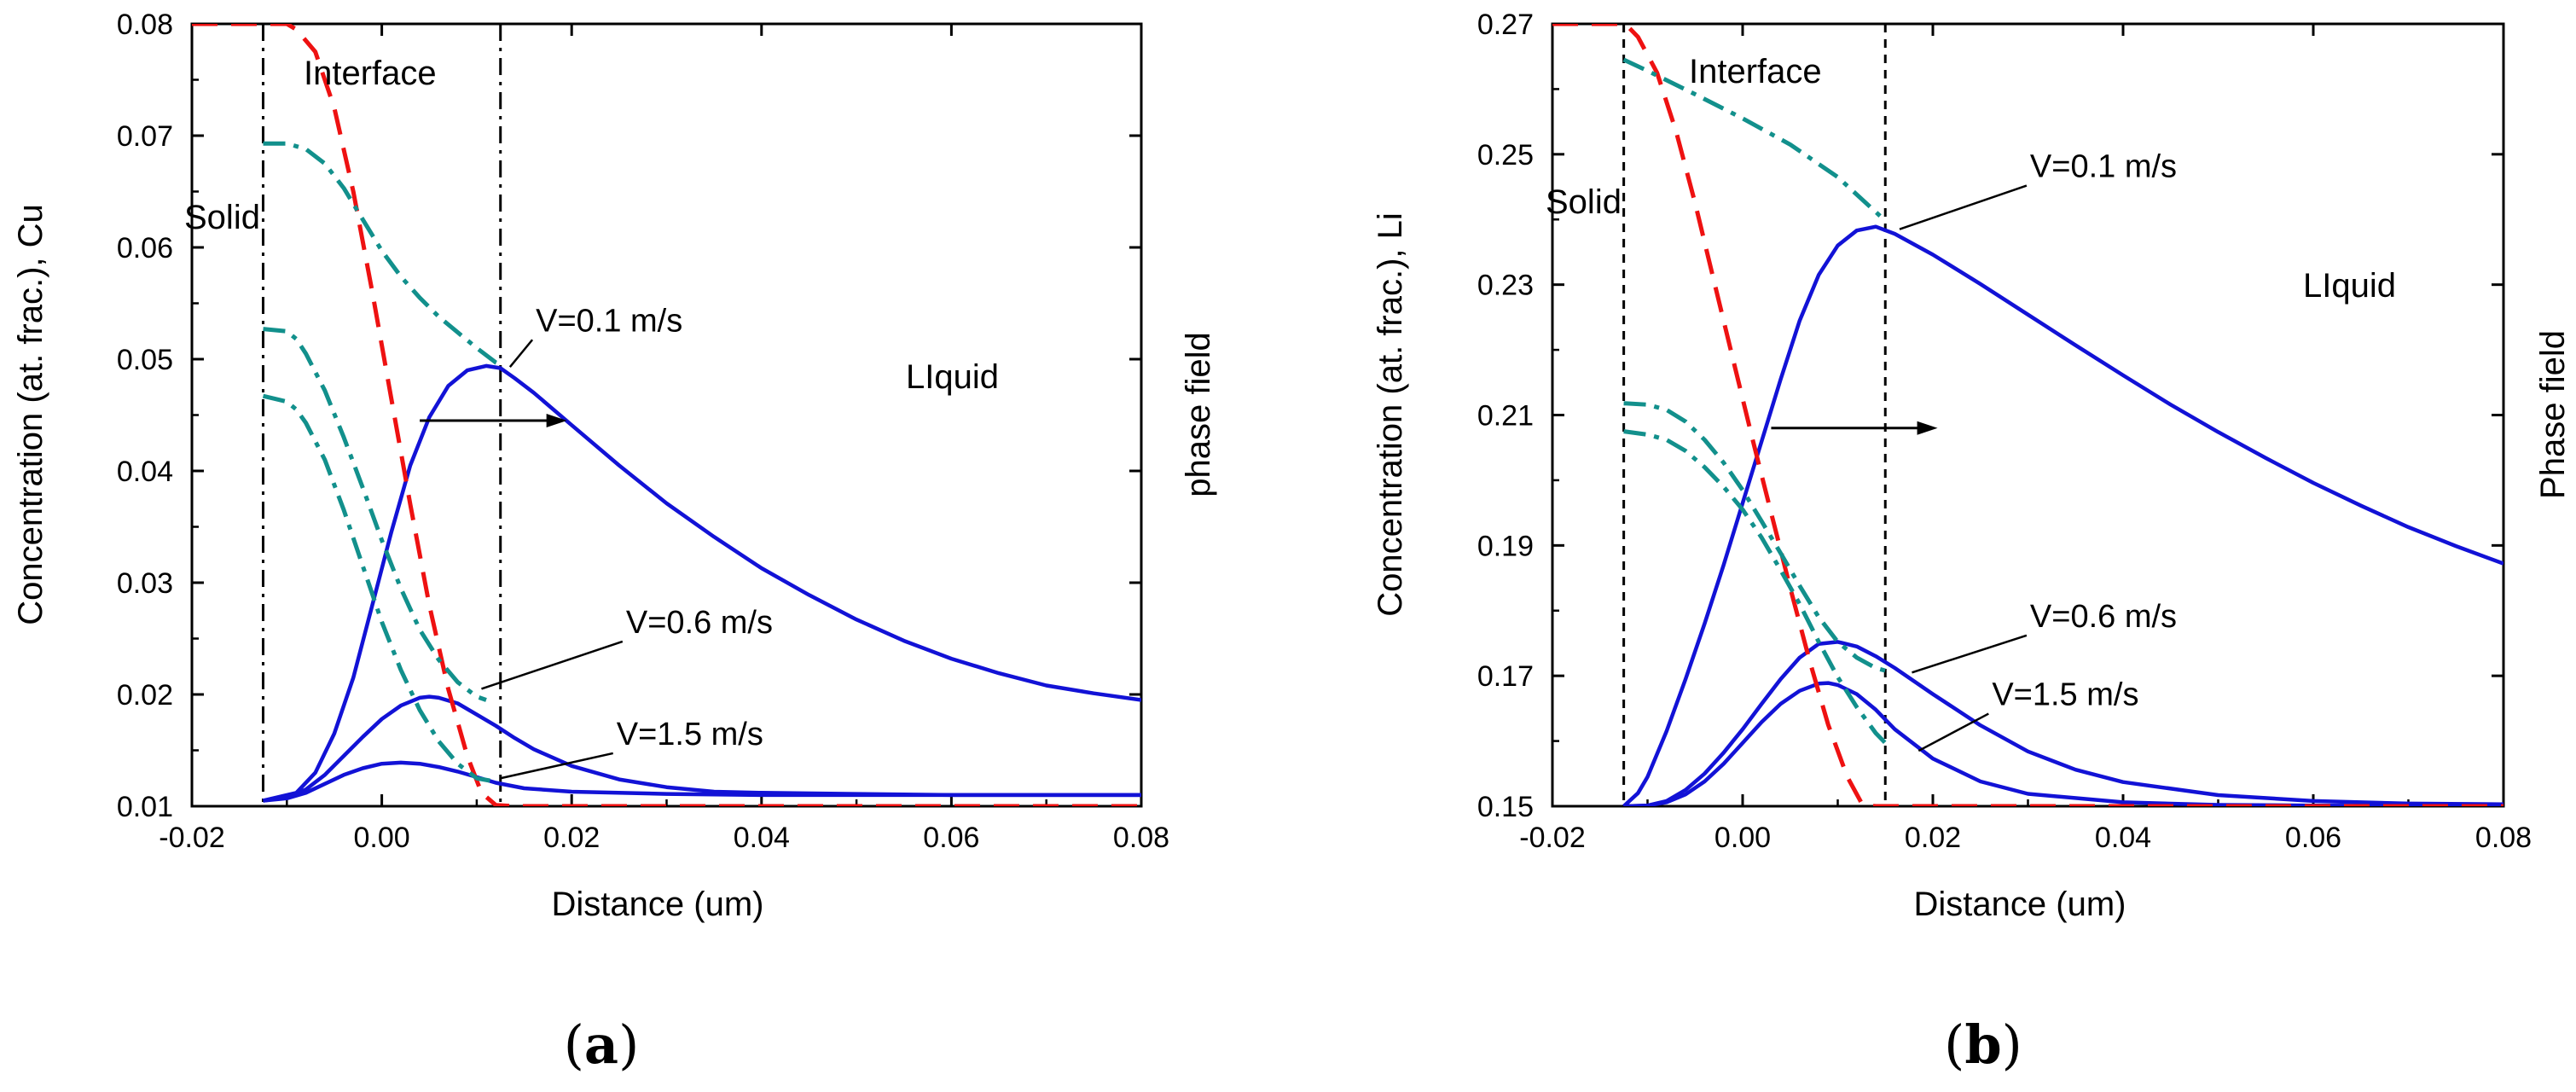 Image resolution: width=2576 pixels, height=1092 pixels. I want to click on annotation-label-b: V=1.5 m/s, so click(2065, 695).